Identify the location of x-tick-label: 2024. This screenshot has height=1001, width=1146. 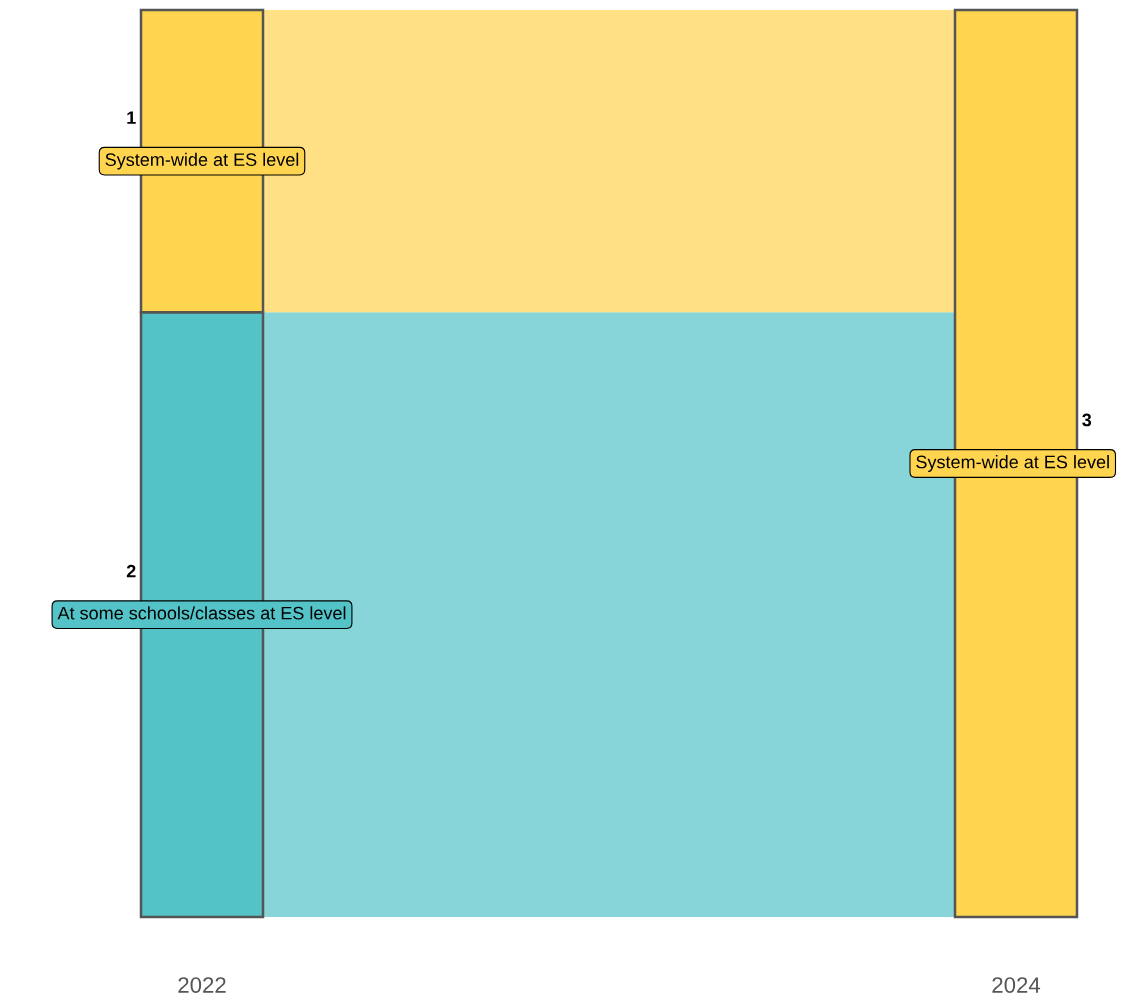
(1016, 985).